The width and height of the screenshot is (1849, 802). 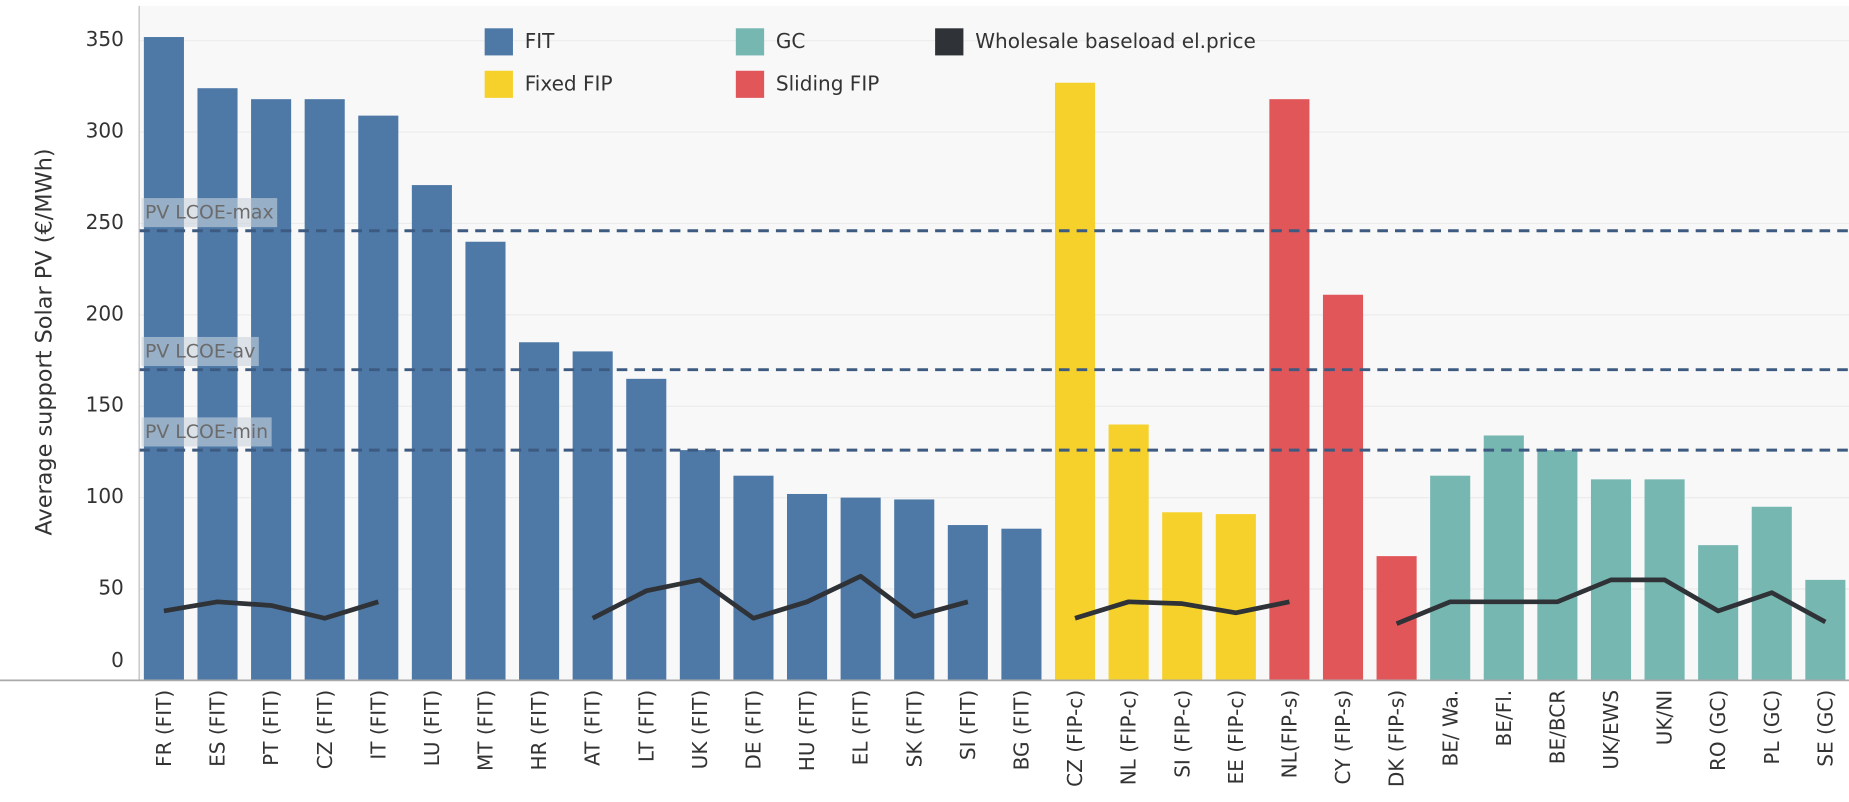 What do you see at coordinates (117, 660) in the screenshot?
I see `y-tick-label: 0` at bounding box center [117, 660].